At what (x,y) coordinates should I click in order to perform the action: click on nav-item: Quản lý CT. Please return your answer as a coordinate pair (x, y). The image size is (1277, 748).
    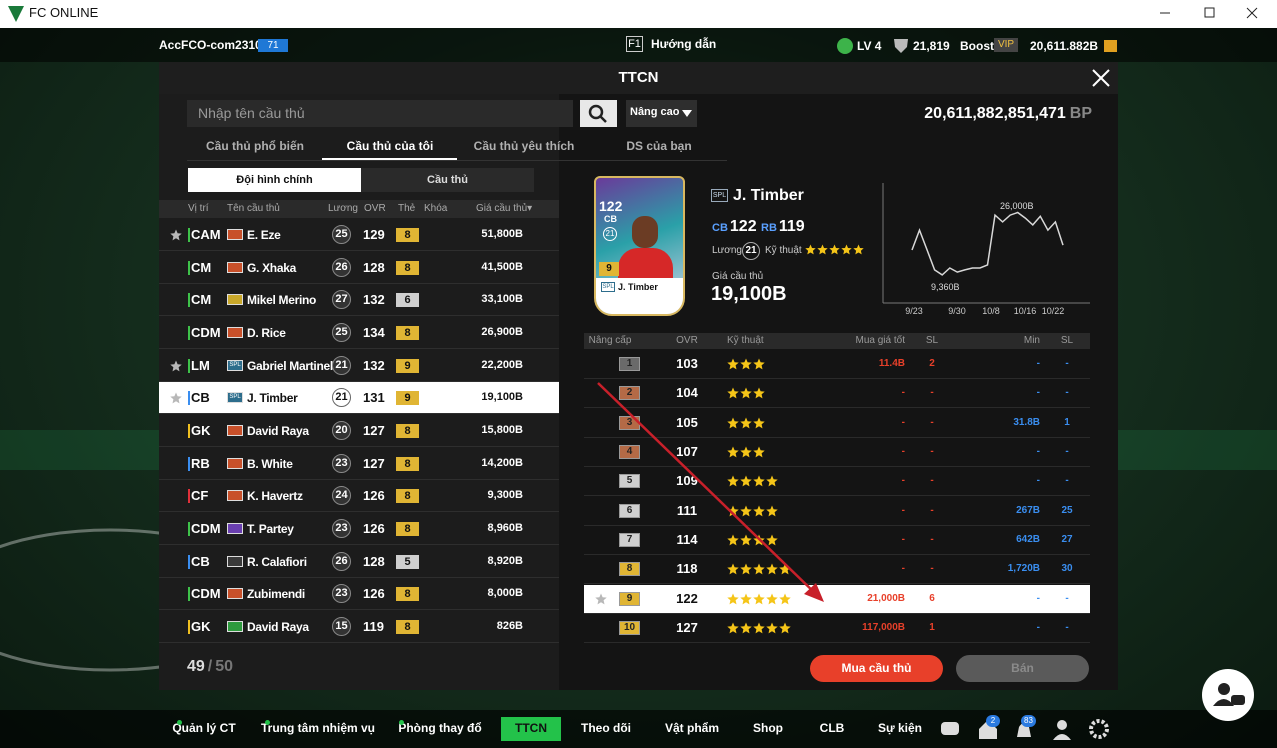
    Looking at the image, I should click on (204, 728).